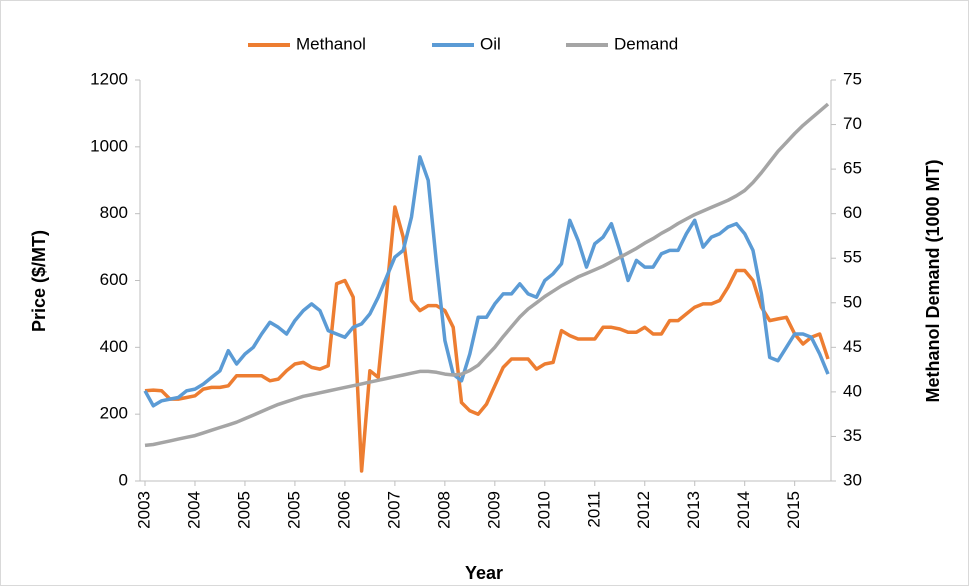 This screenshot has width=969, height=586. Describe the element at coordinates (490, 43) in the screenshot. I see `legend-label: Oil` at that location.